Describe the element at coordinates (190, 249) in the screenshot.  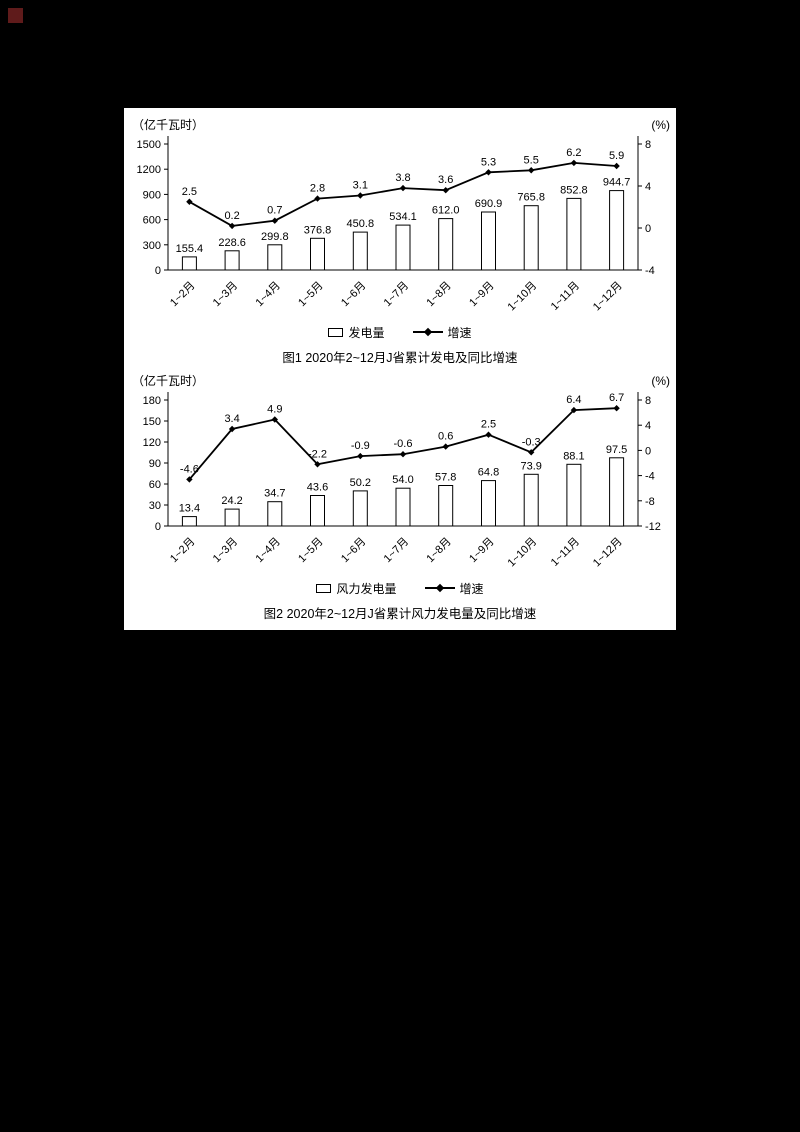
I see `svg-text: 155.4` at that location.